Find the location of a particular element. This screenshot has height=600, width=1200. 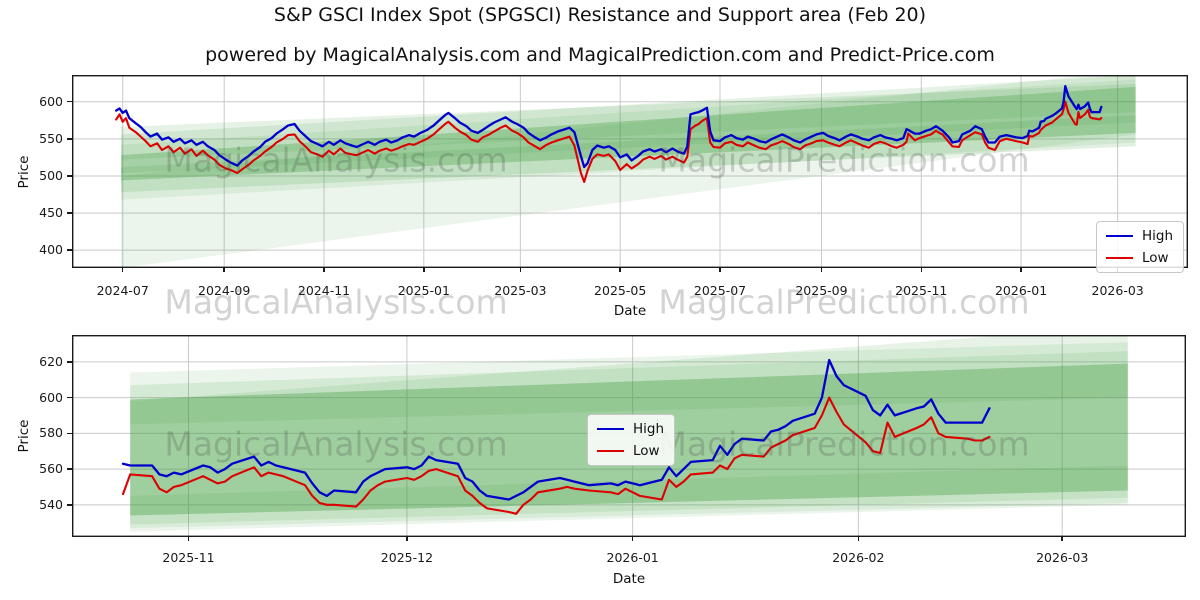

y-tick-label: 450 is located at coordinates (51, 213).